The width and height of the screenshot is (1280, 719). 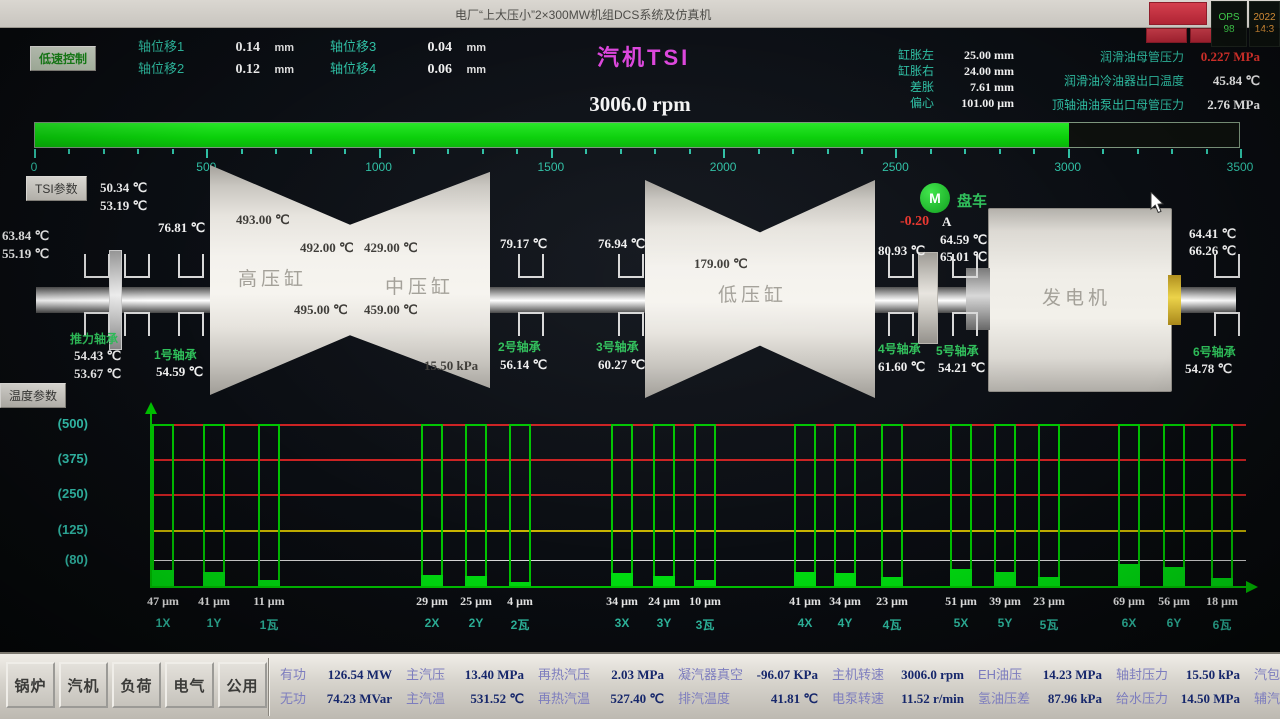 I want to click on alarm-tile, so click(x=1178, y=13).